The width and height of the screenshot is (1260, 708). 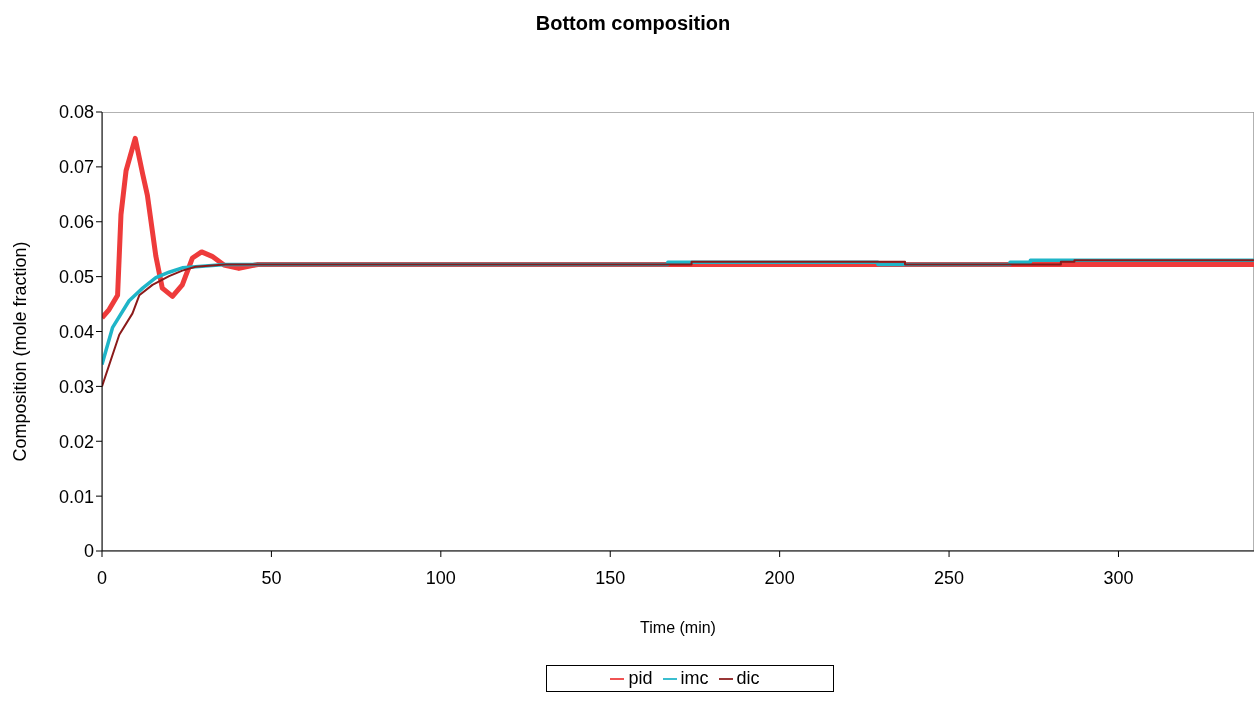 I want to click on x-tick-label: 250, so click(x=949, y=577).